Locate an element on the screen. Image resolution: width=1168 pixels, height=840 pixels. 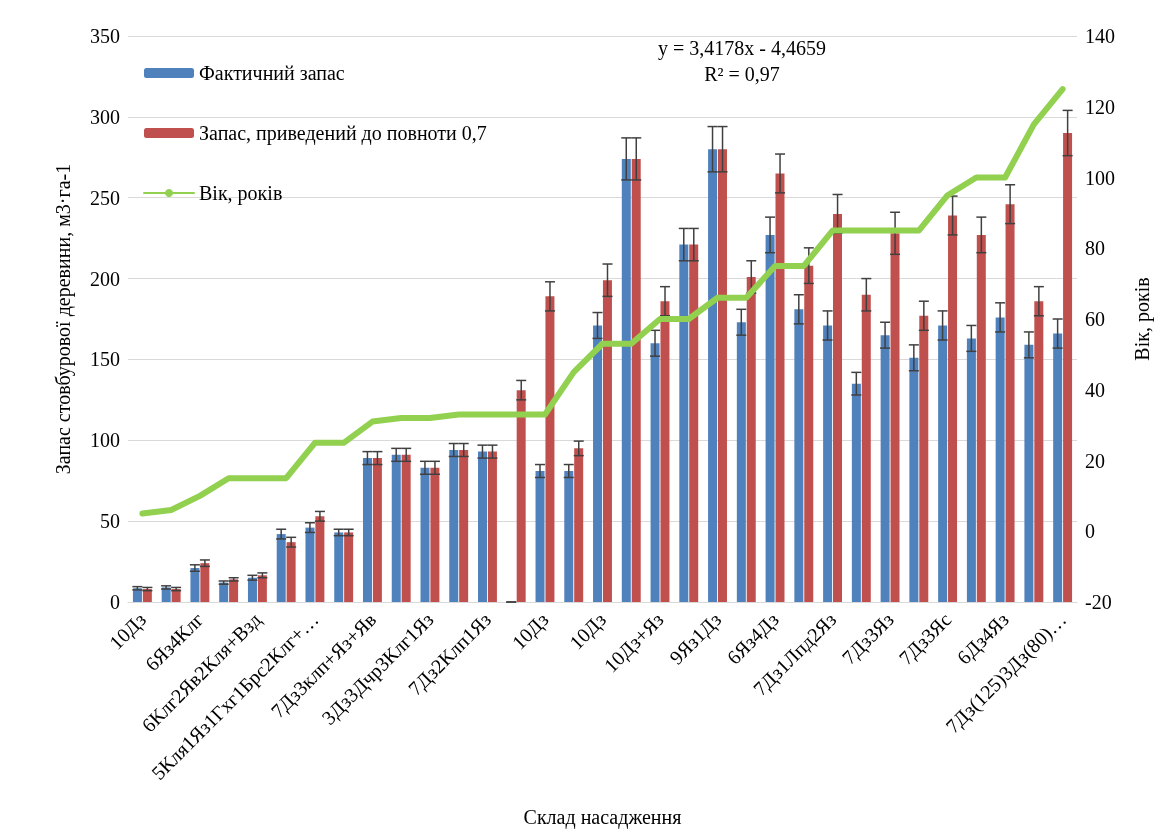
y2-tick-label: 120 is located at coordinates (1100, 106).